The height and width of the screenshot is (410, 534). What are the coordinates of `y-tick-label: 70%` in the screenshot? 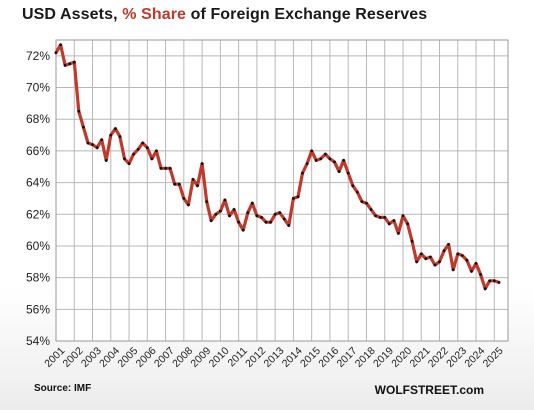 It's located at (38, 88).